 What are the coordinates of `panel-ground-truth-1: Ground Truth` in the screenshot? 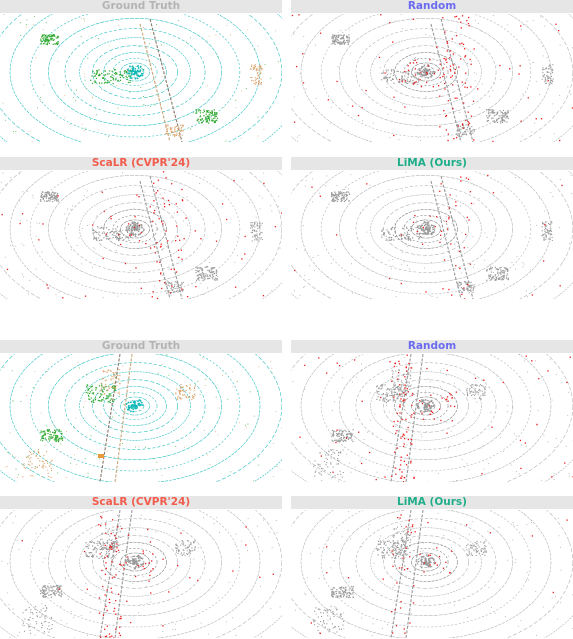 It's located at (141, 71).